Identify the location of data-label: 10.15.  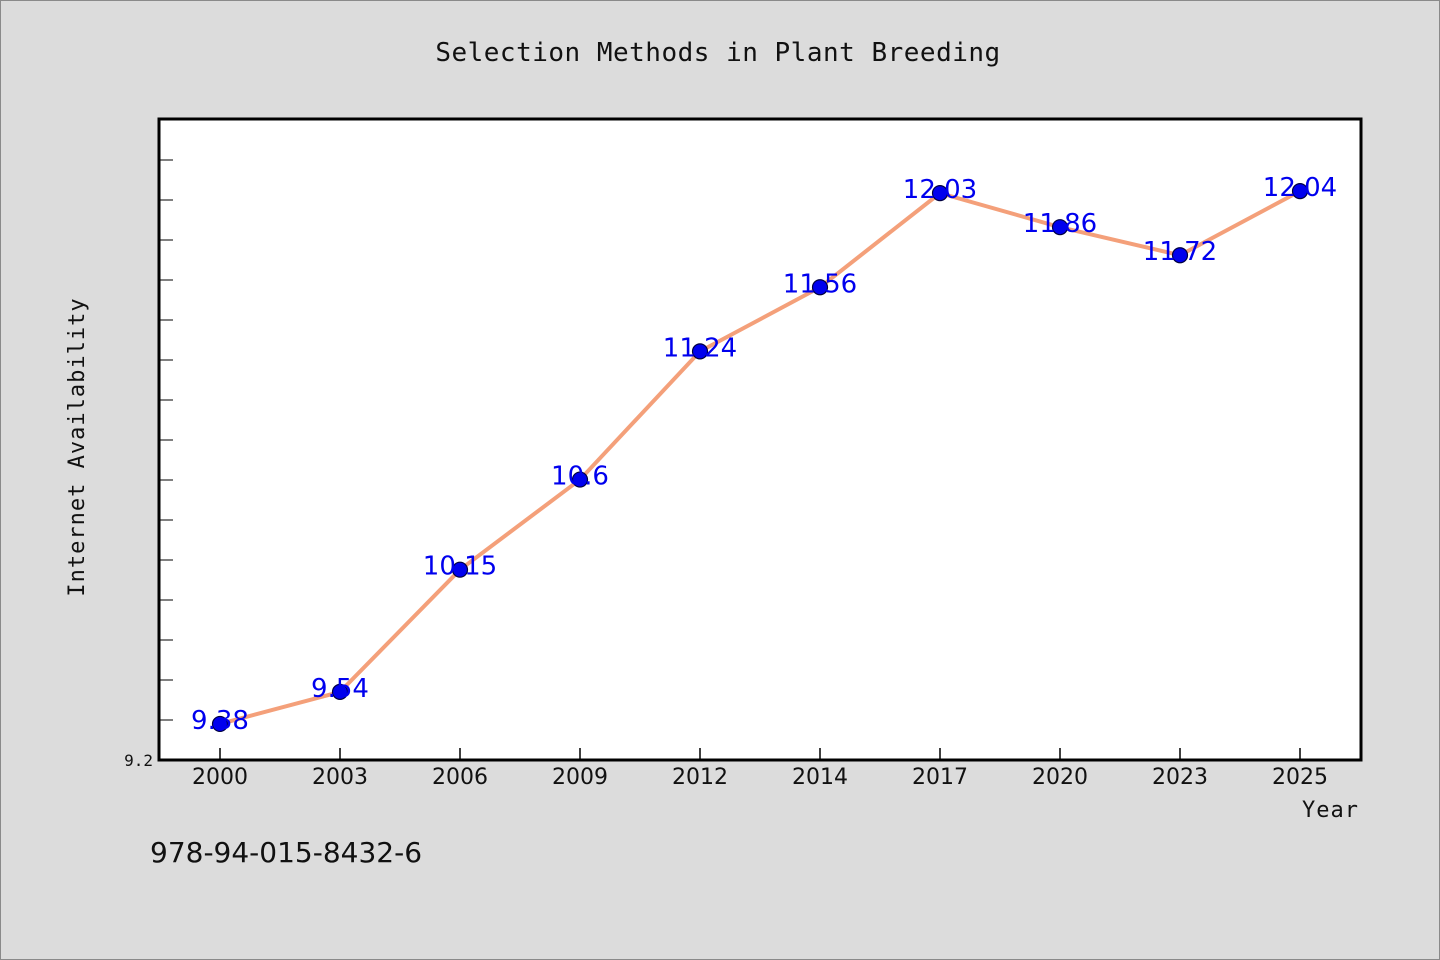
(460, 567).